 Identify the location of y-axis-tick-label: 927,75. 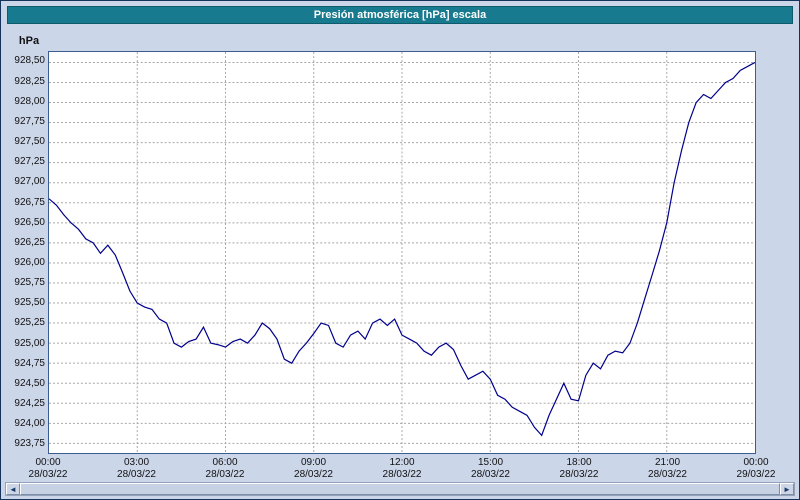
(29, 121).